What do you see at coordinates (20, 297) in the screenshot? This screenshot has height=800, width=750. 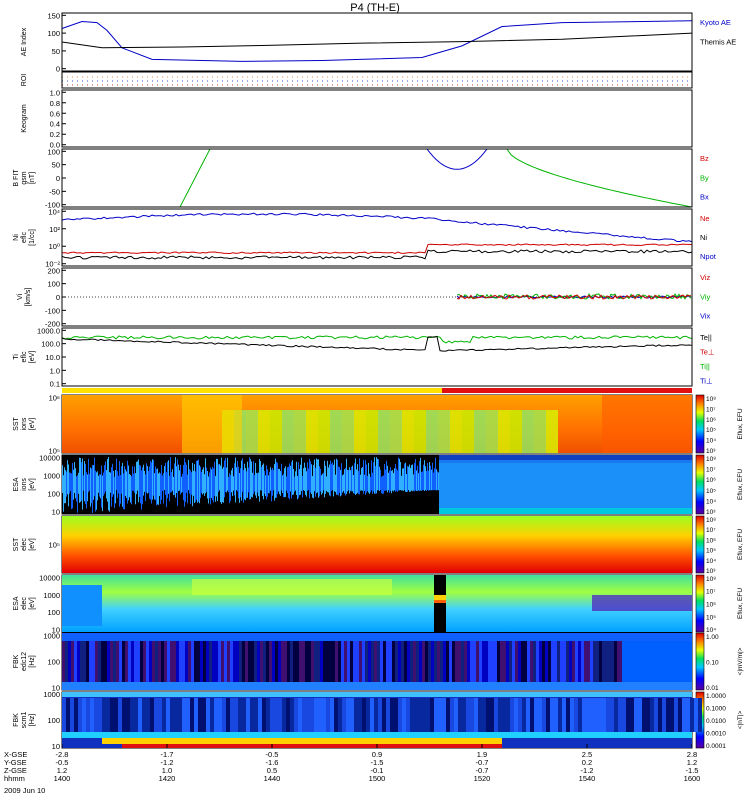 I see `y-axis-label-line: Vi` at bounding box center [20, 297].